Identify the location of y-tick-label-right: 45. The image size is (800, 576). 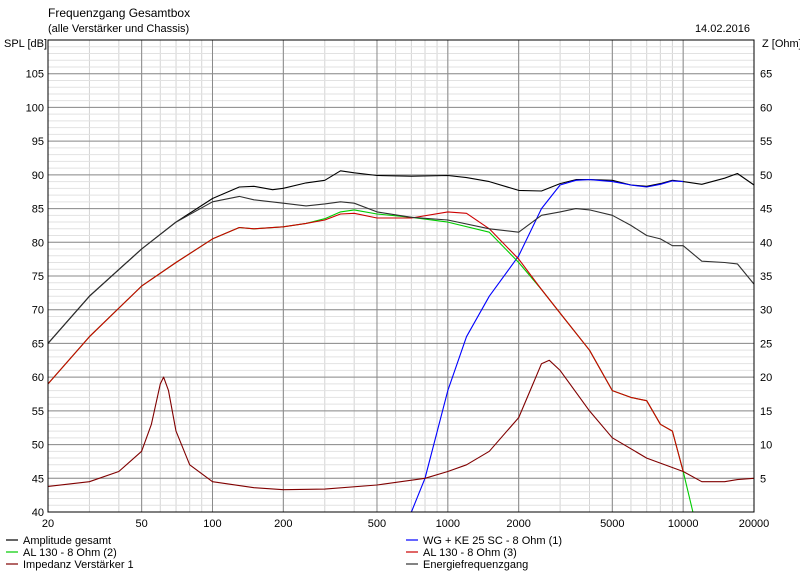
(766, 210).